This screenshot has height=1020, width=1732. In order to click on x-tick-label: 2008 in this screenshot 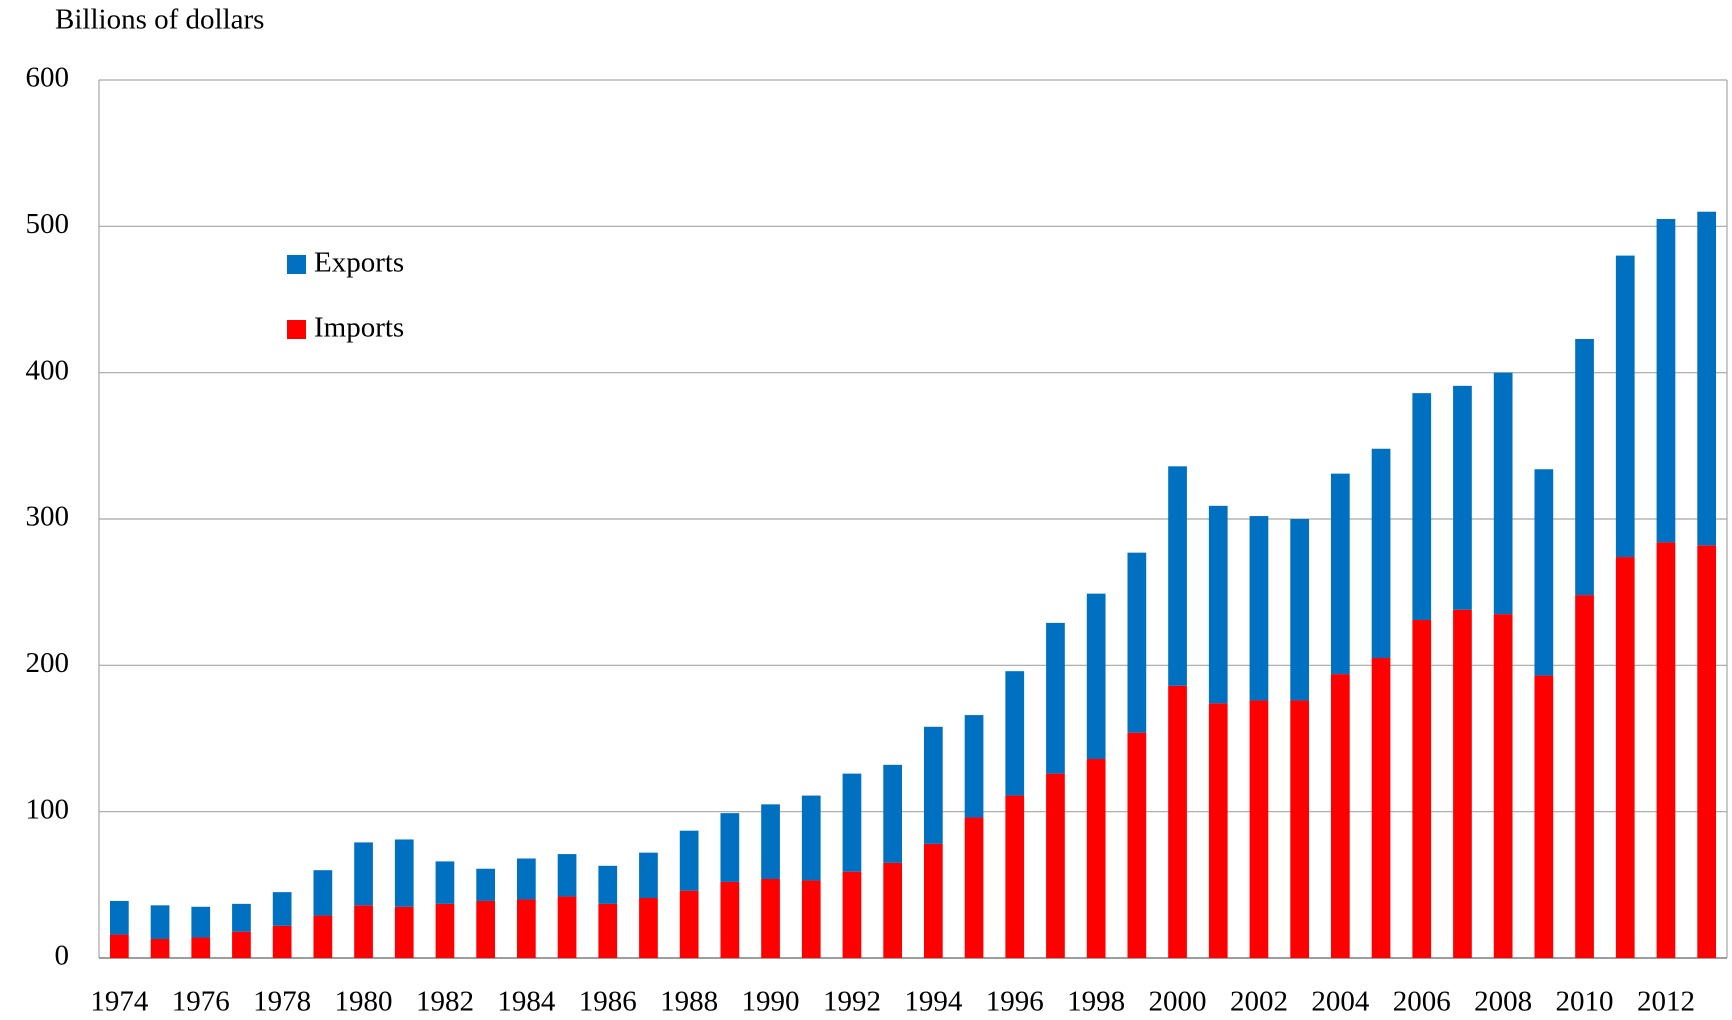, I will do `click(1503, 1002)`.